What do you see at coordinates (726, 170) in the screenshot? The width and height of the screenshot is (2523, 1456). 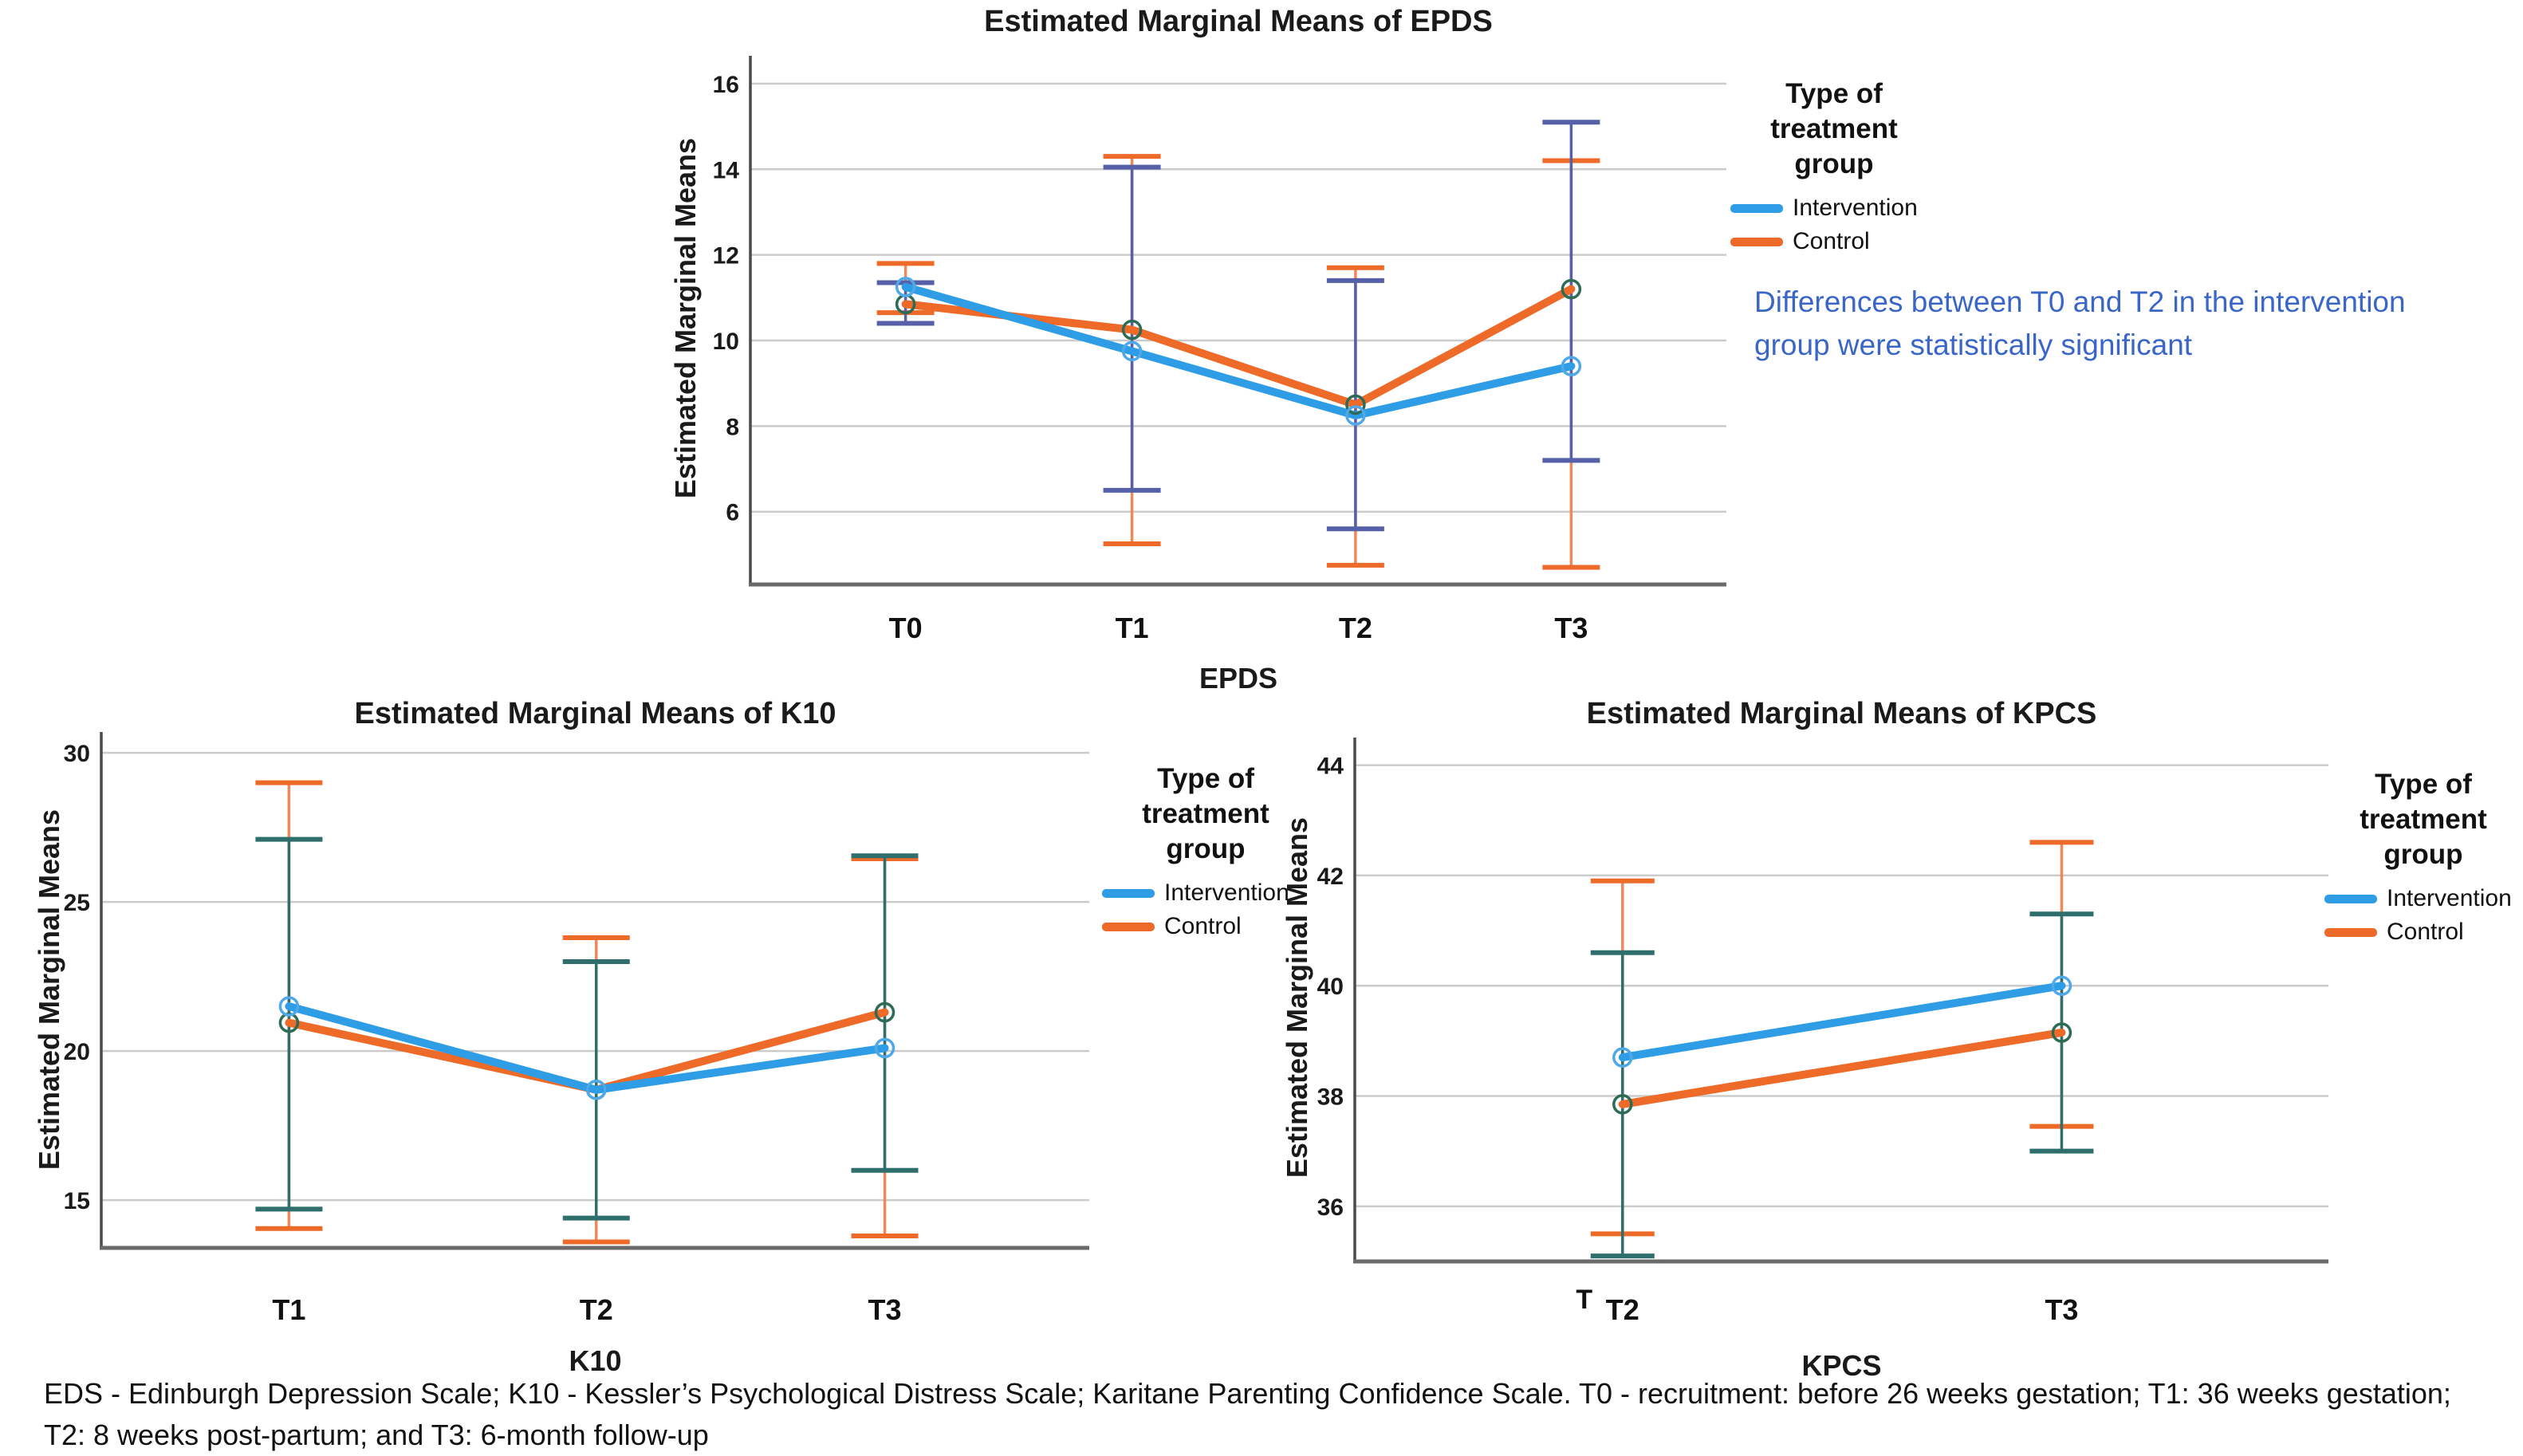 I see `svg-text: 14` at bounding box center [726, 170].